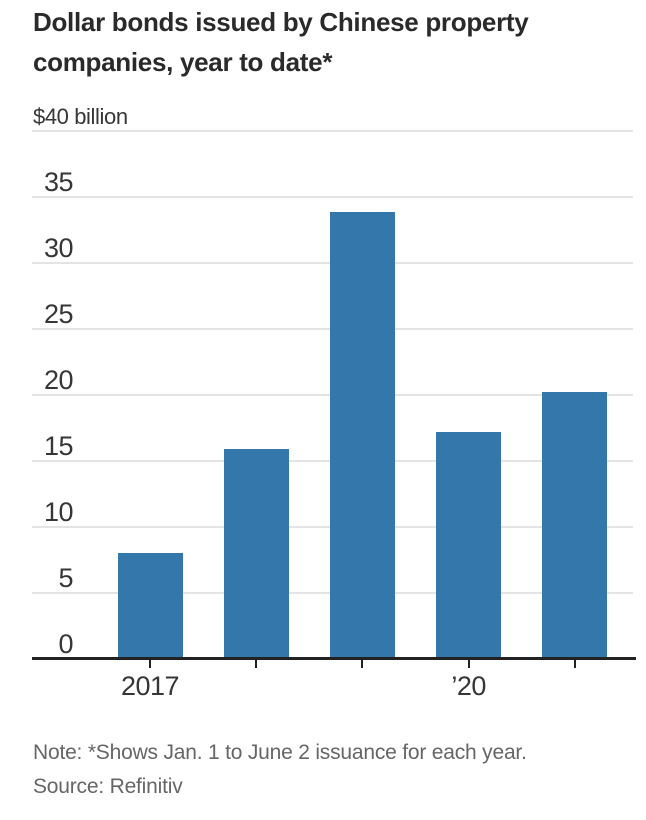 The image size is (646, 820). What do you see at coordinates (58, 248) in the screenshot?
I see `y-axis-tick-label: 30` at bounding box center [58, 248].